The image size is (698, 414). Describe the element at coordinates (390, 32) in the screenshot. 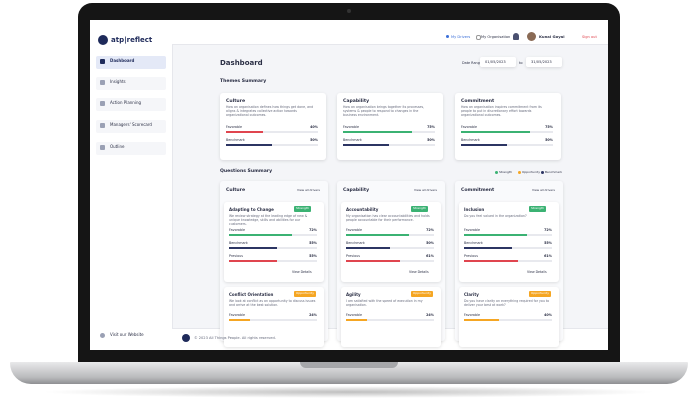

I see `topbar` at that location.